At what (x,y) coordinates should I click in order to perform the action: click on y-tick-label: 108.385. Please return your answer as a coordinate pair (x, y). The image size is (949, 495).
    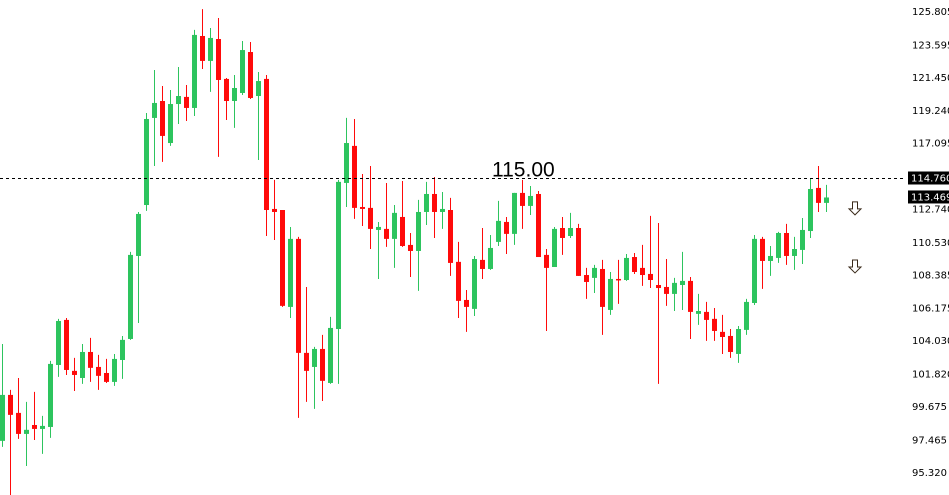
    Looking at the image, I should click on (930, 275).